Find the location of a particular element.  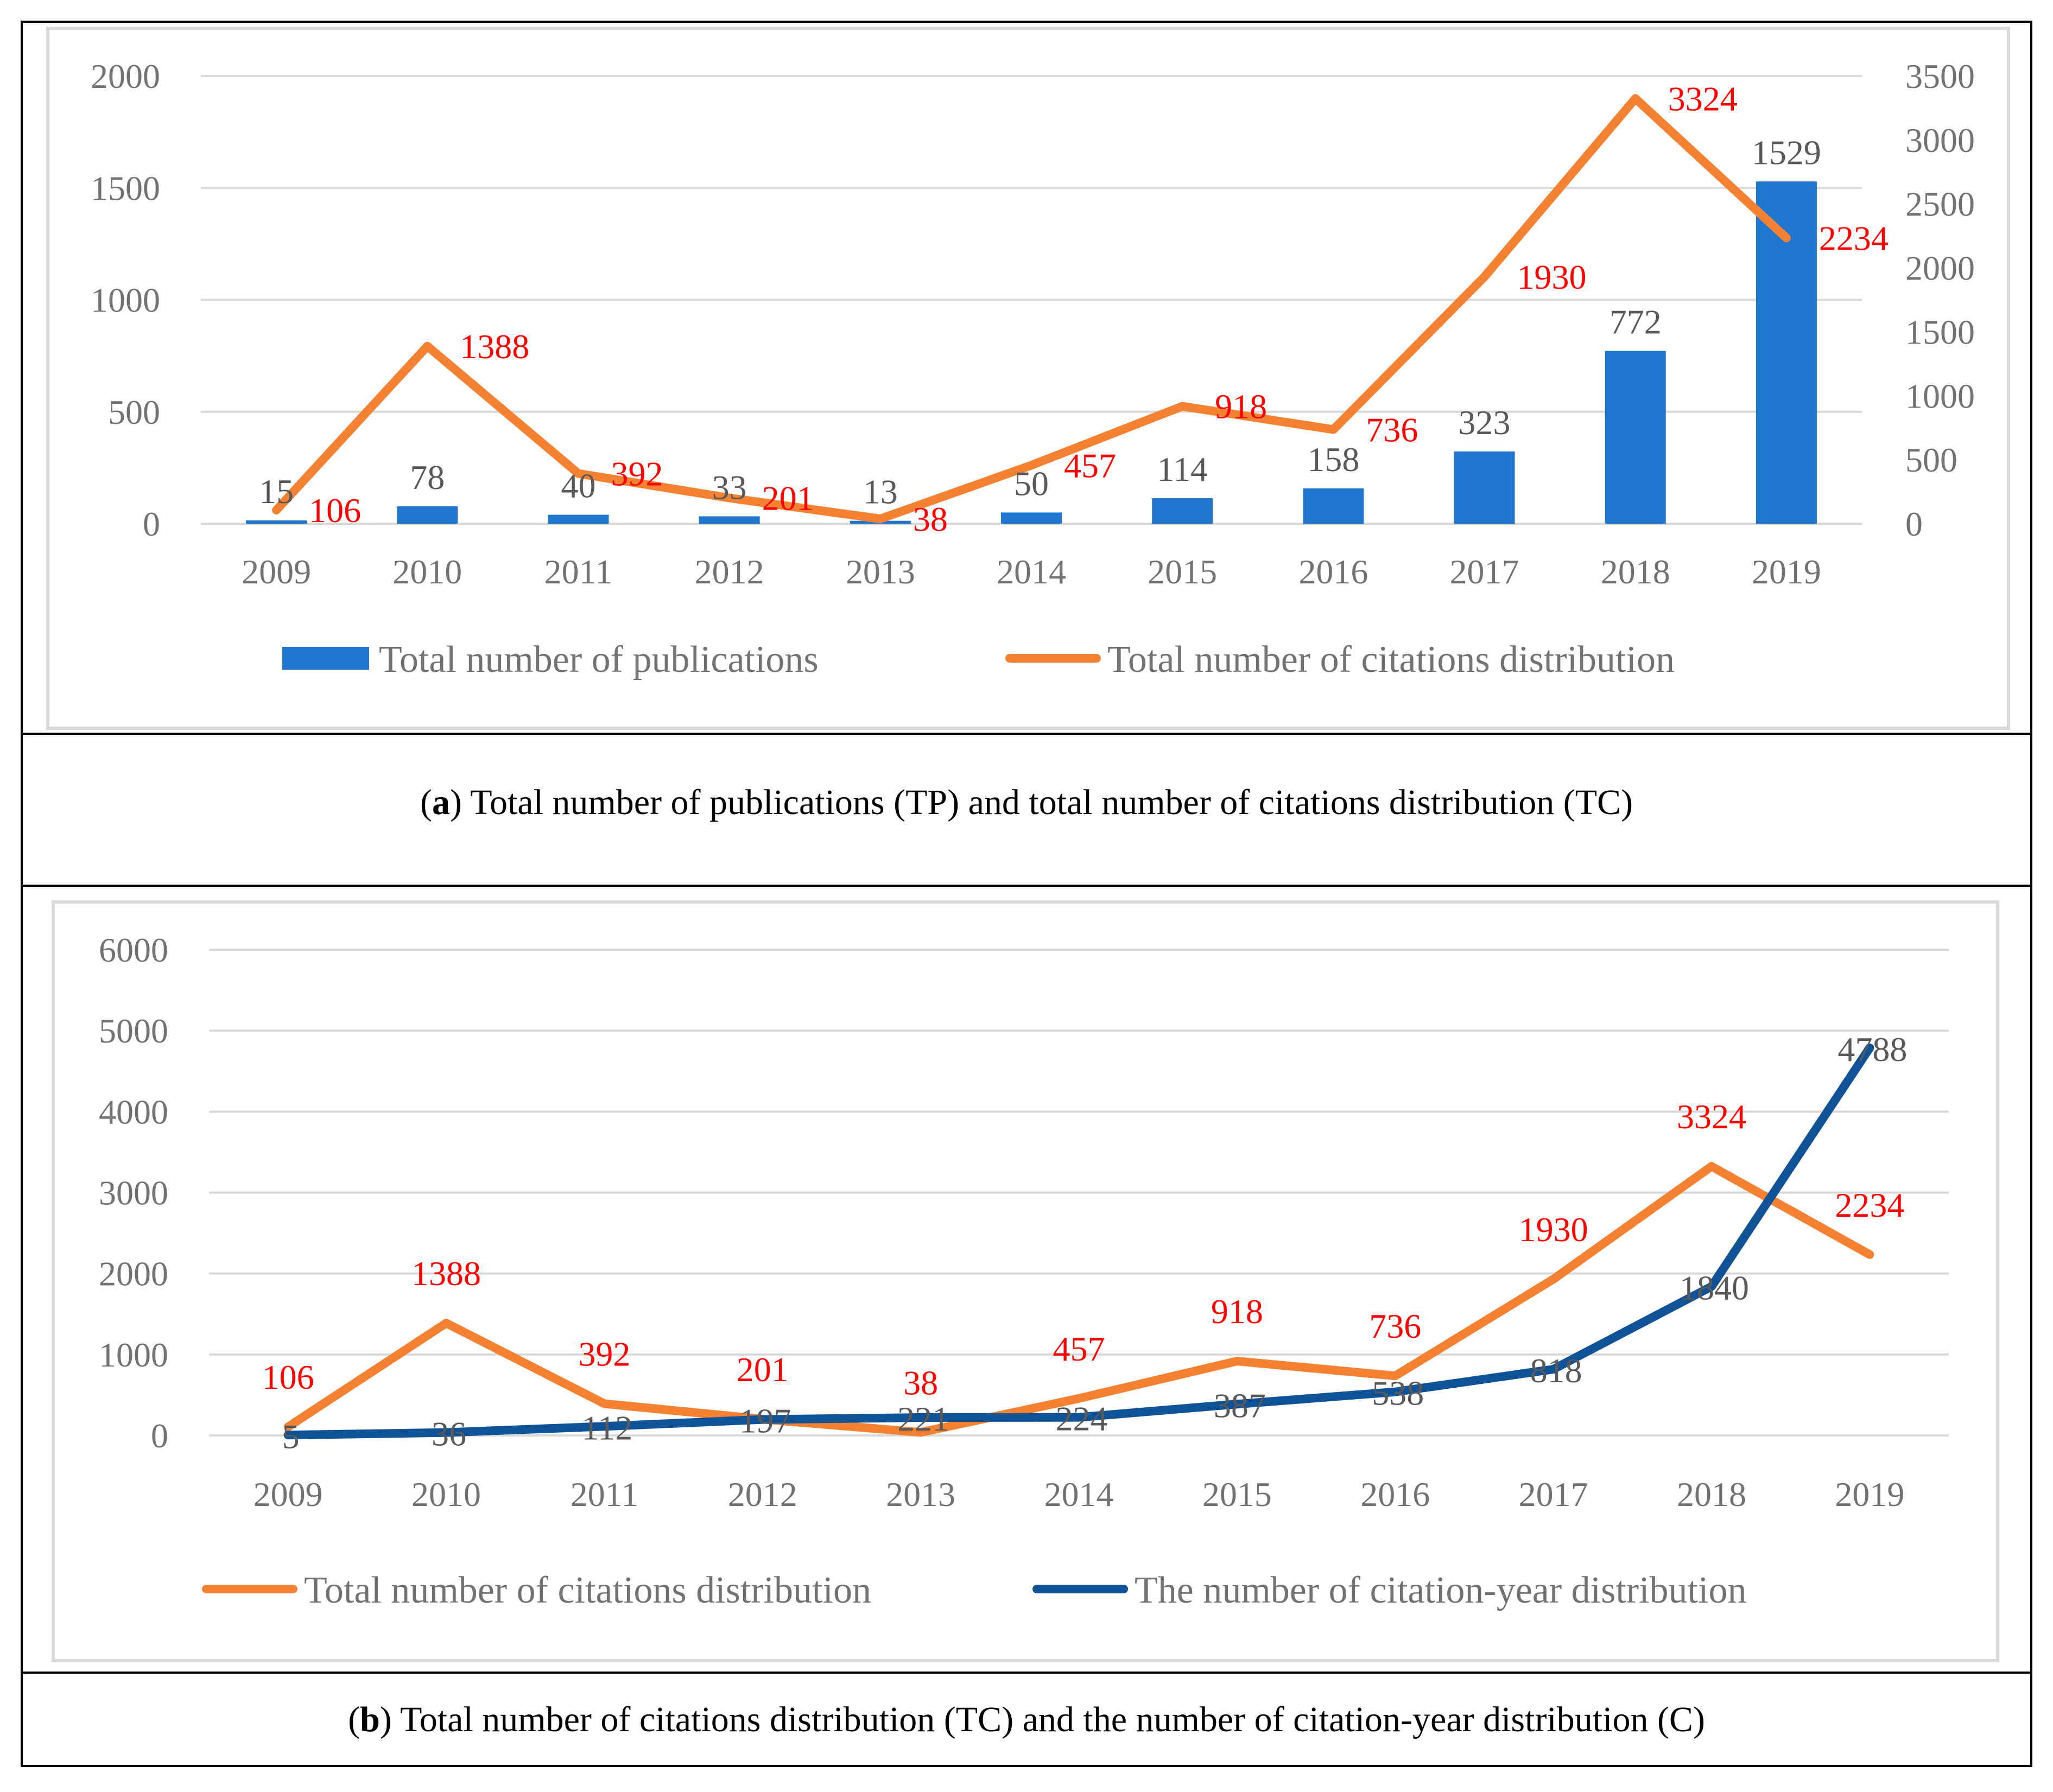

data-label-publications: 323 is located at coordinates (1485, 422).